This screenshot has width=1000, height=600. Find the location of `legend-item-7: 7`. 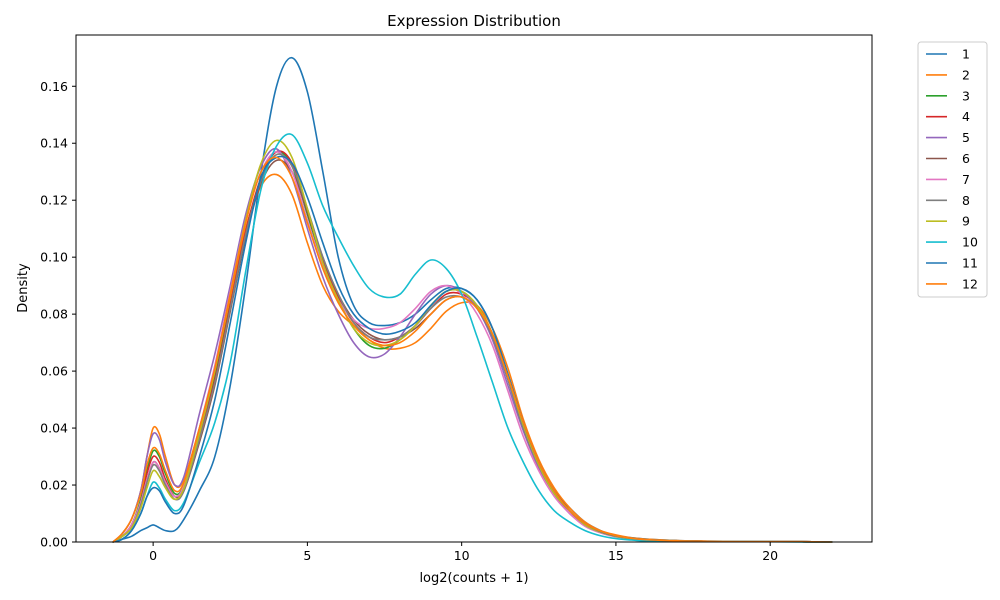

legend-item-7: 7 is located at coordinates (948, 179).